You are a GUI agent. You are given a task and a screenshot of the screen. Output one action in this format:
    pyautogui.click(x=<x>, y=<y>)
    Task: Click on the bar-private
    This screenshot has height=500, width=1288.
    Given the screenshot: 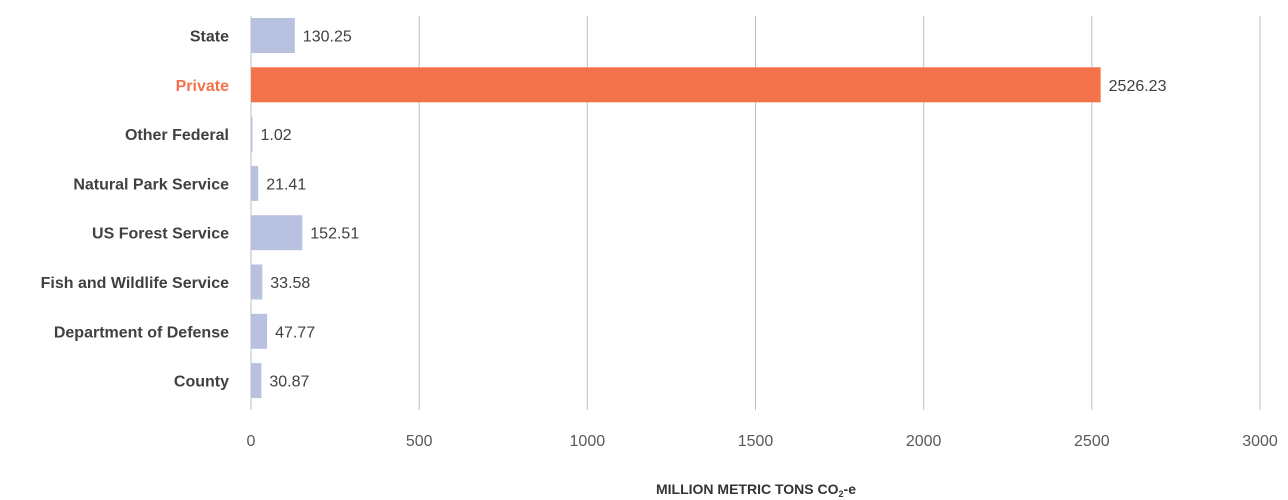 What is the action you would take?
    pyautogui.click(x=676, y=85)
    